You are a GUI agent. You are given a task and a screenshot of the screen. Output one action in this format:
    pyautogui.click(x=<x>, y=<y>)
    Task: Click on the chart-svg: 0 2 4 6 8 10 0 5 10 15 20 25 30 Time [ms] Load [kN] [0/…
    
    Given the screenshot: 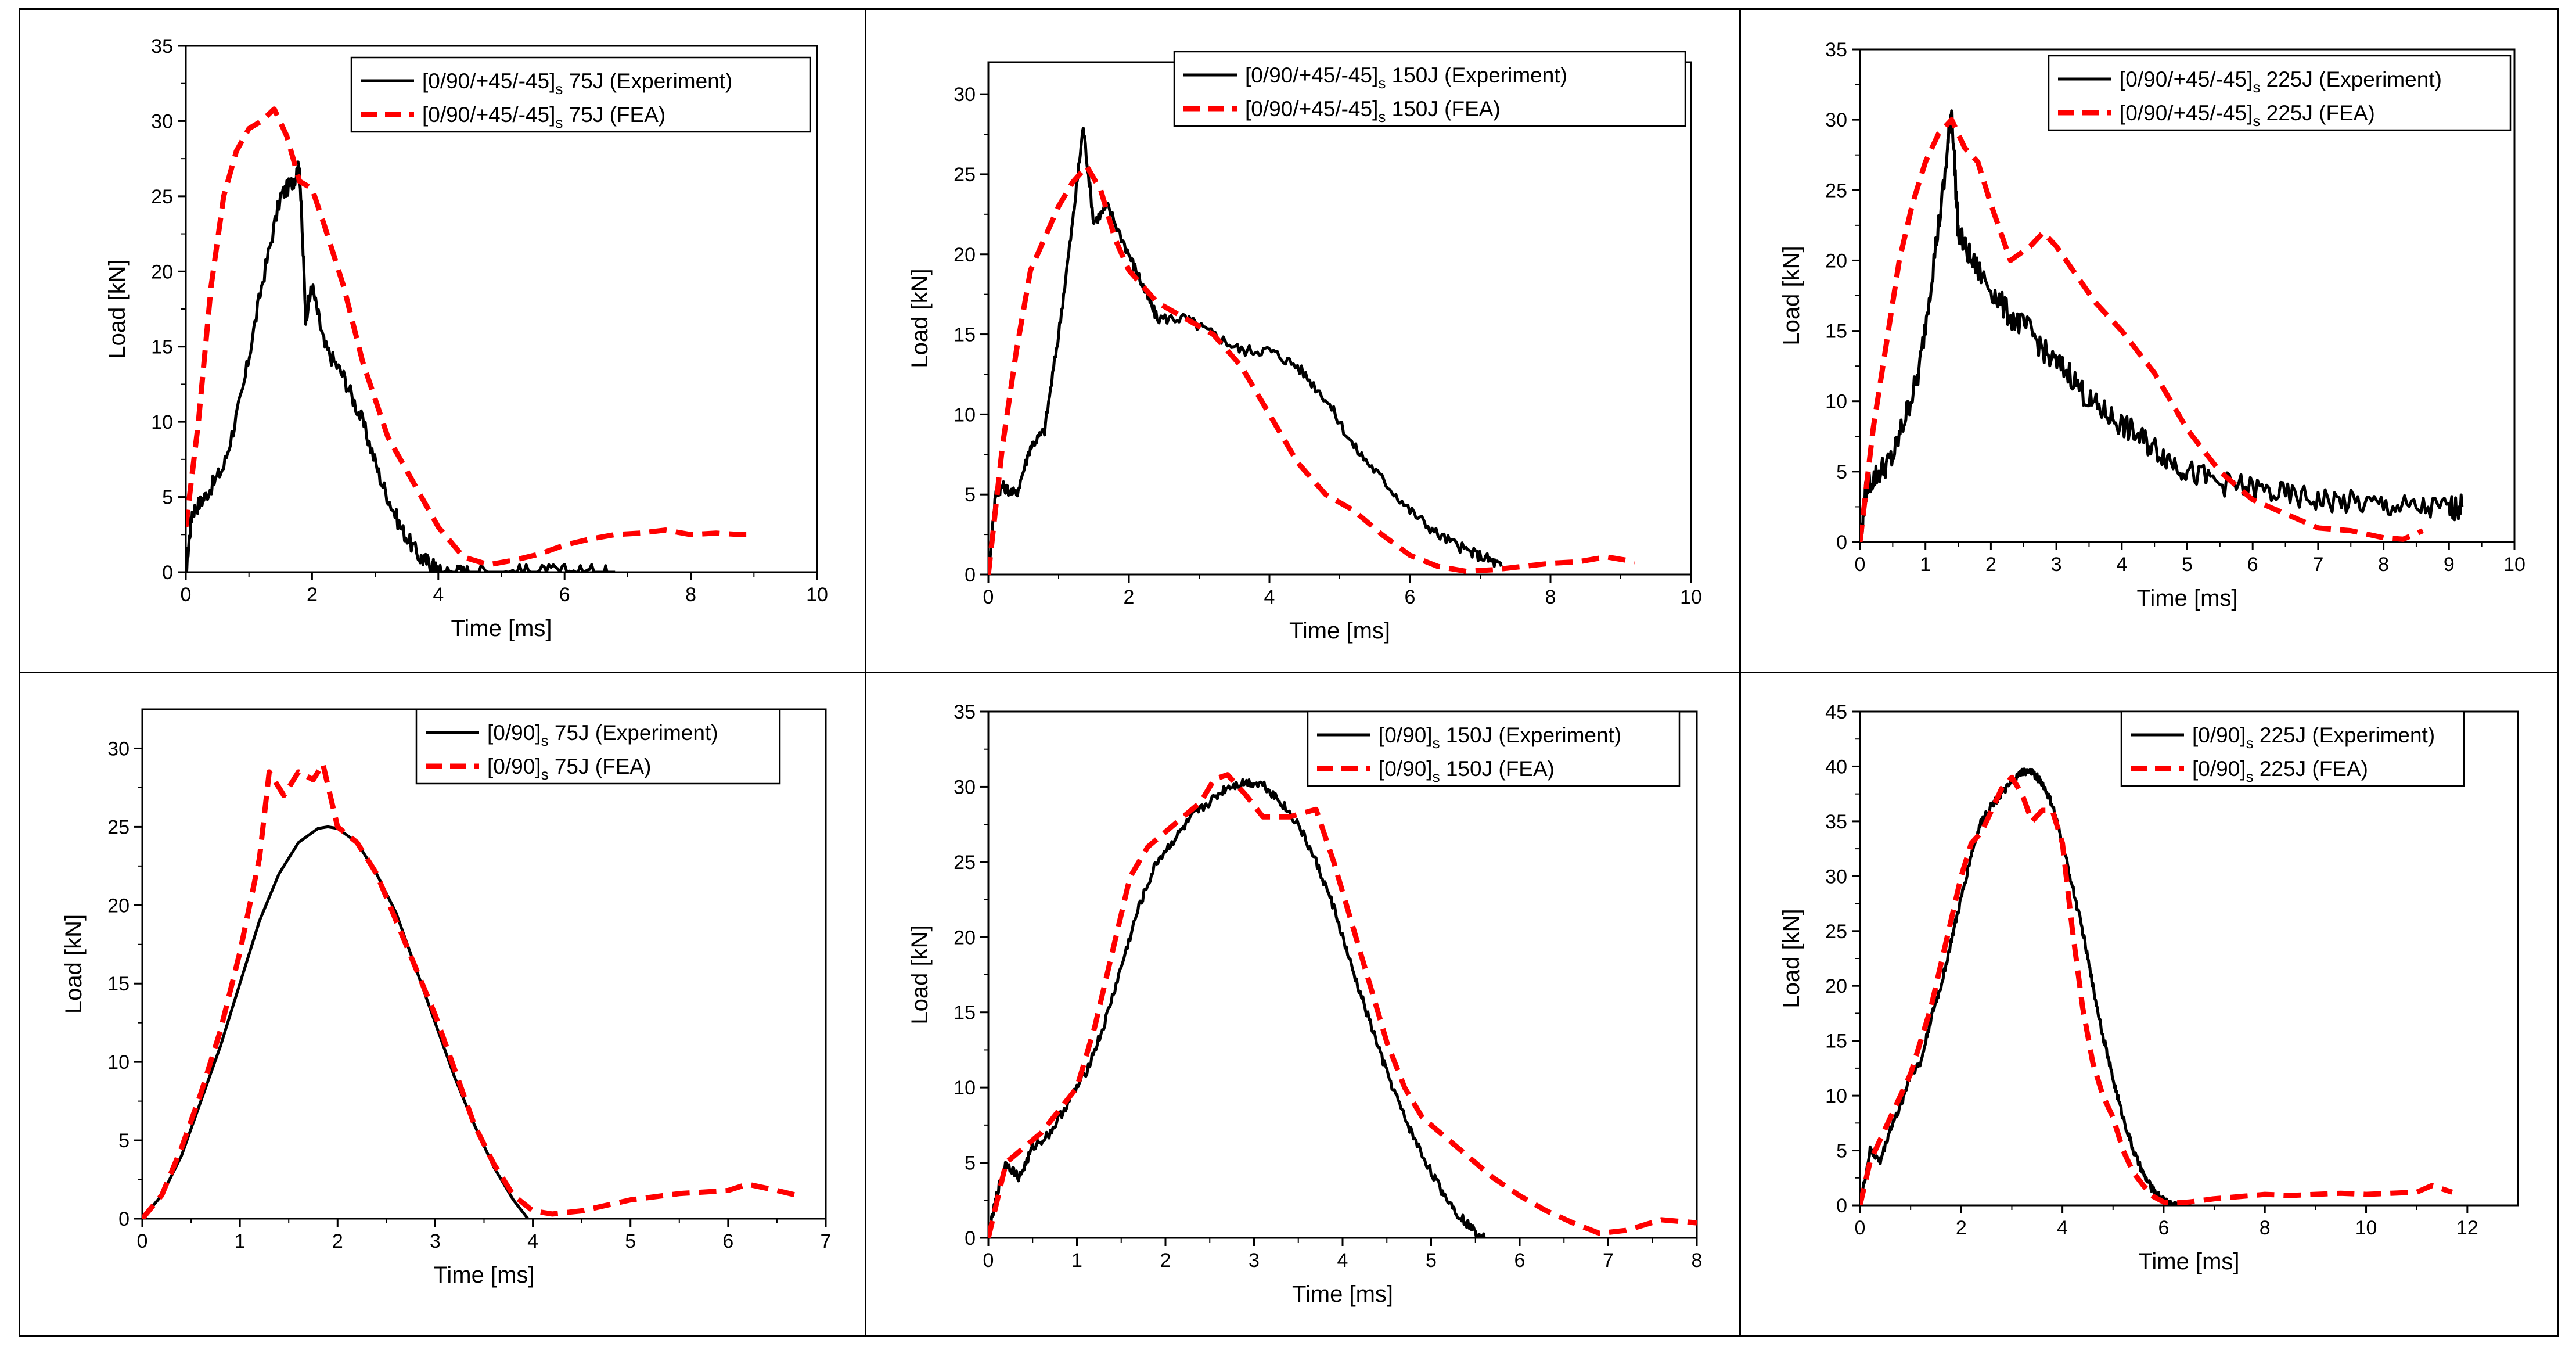 What is the action you would take?
    pyautogui.click(x=1304, y=347)
    